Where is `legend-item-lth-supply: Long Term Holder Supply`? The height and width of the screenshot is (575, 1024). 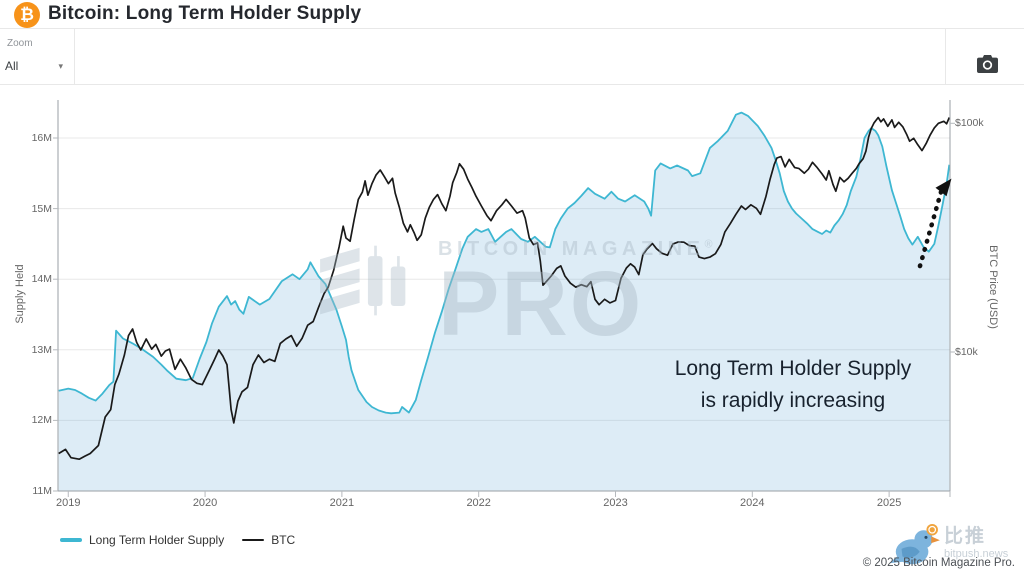 legend-item-lth-supply: Long Term Holder Supply is located at coordinates (142, 540).